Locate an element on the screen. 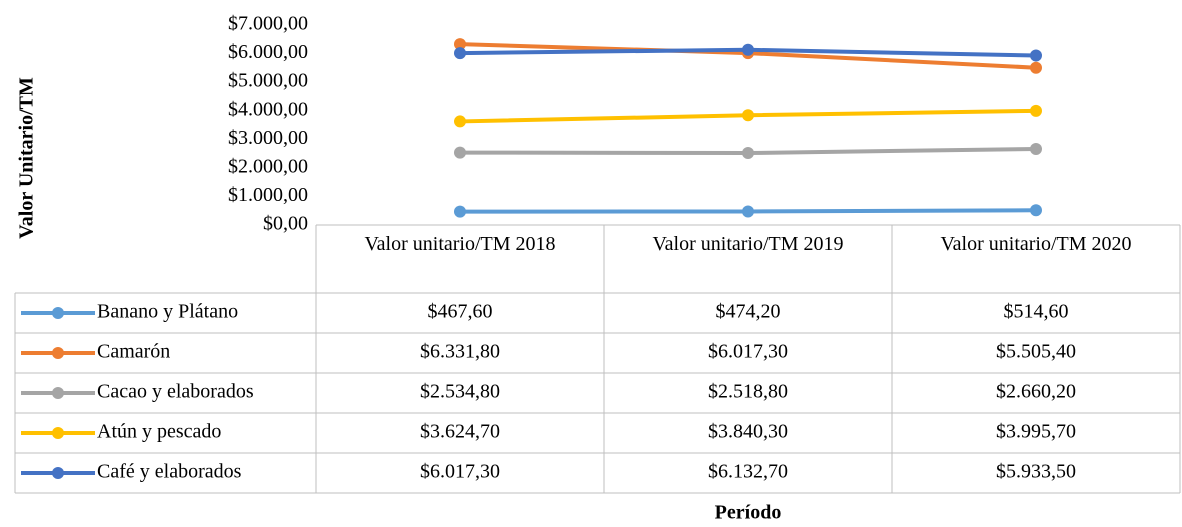 The height and width of the screenshot is (527, 1182). legend-label: Banano y Plátano is located at coordinates (167, 312).